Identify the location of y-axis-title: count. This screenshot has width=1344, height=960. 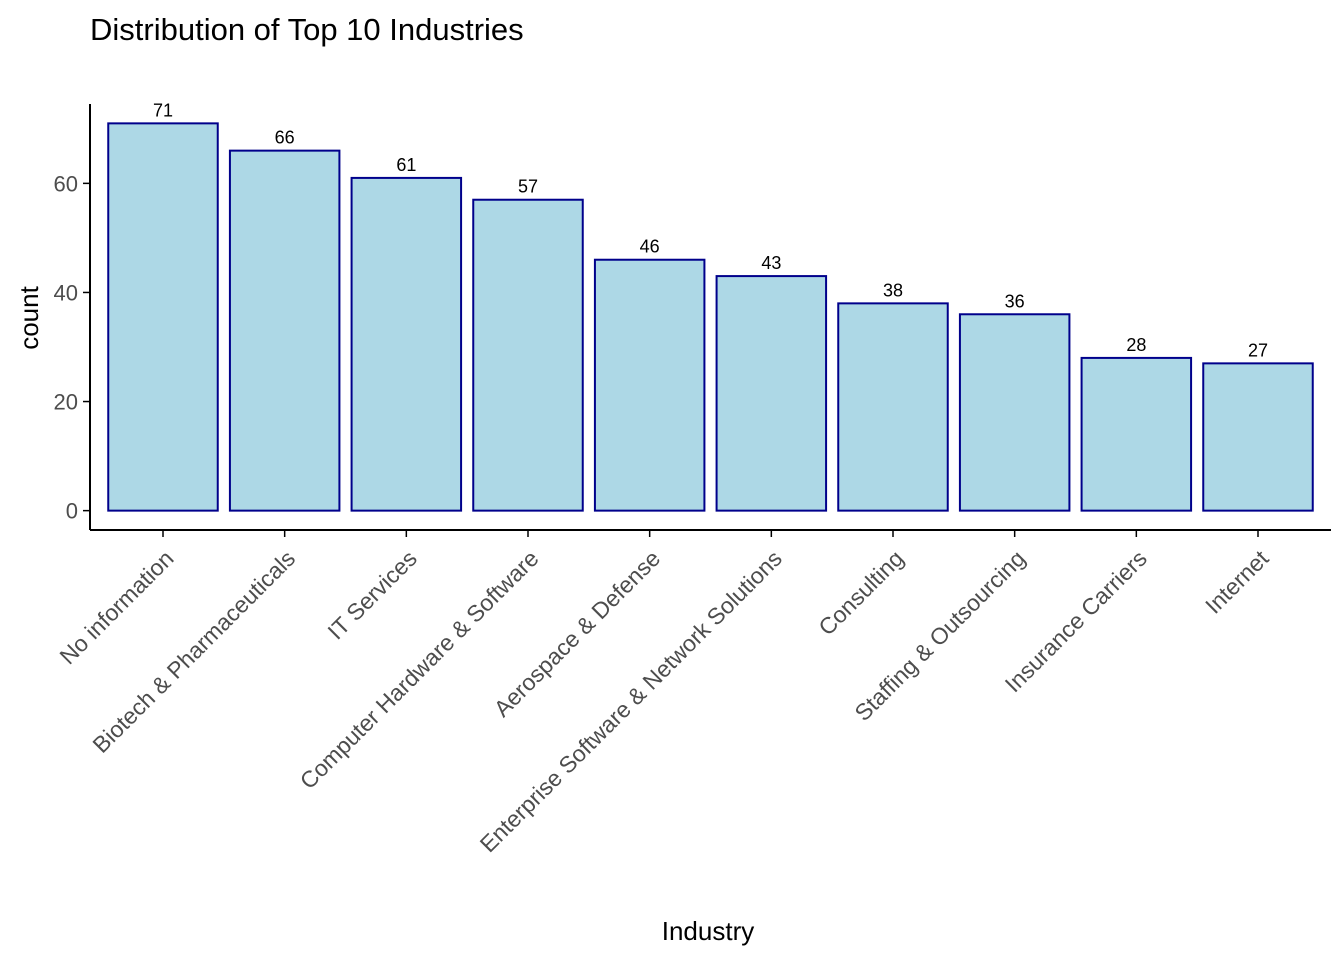
(29, 317).